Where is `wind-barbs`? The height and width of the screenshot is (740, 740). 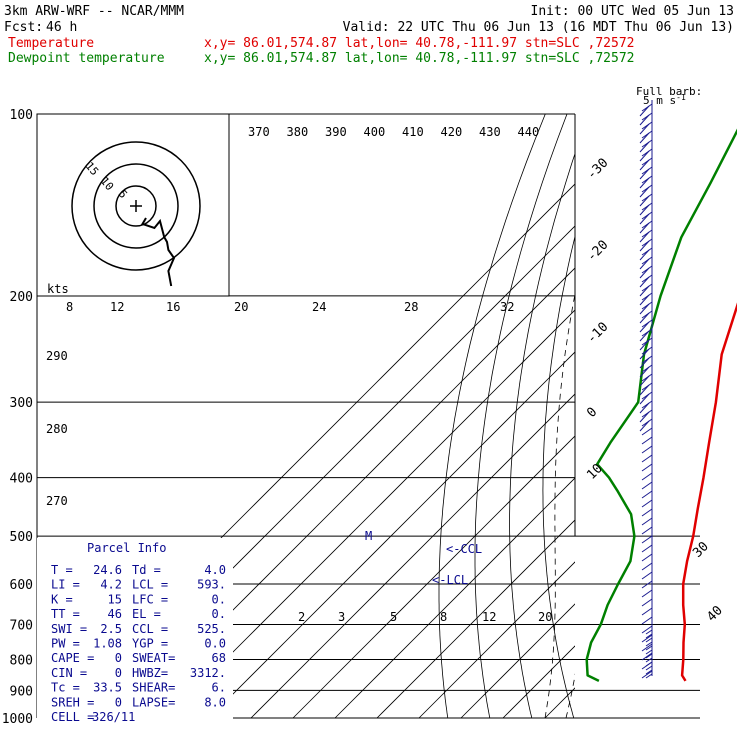 wind-barbs is located at coordinates (646, 389).